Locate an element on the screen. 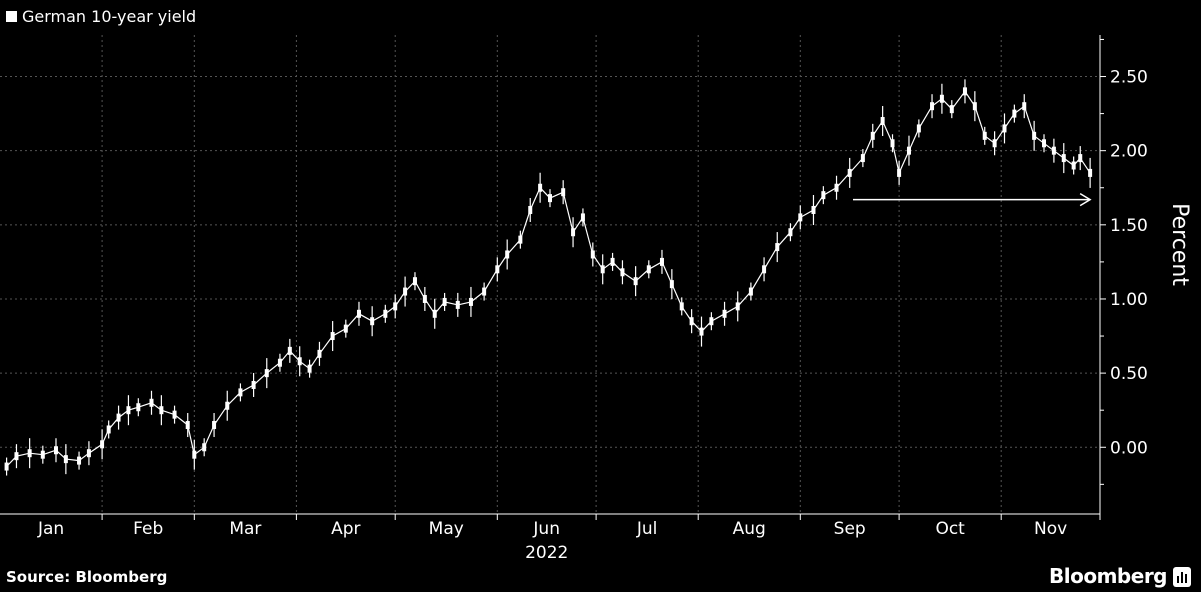 The width and height of the screenshot is (1201, 592). legend-label: German 10-year yield is located at coordinates (109, 16).